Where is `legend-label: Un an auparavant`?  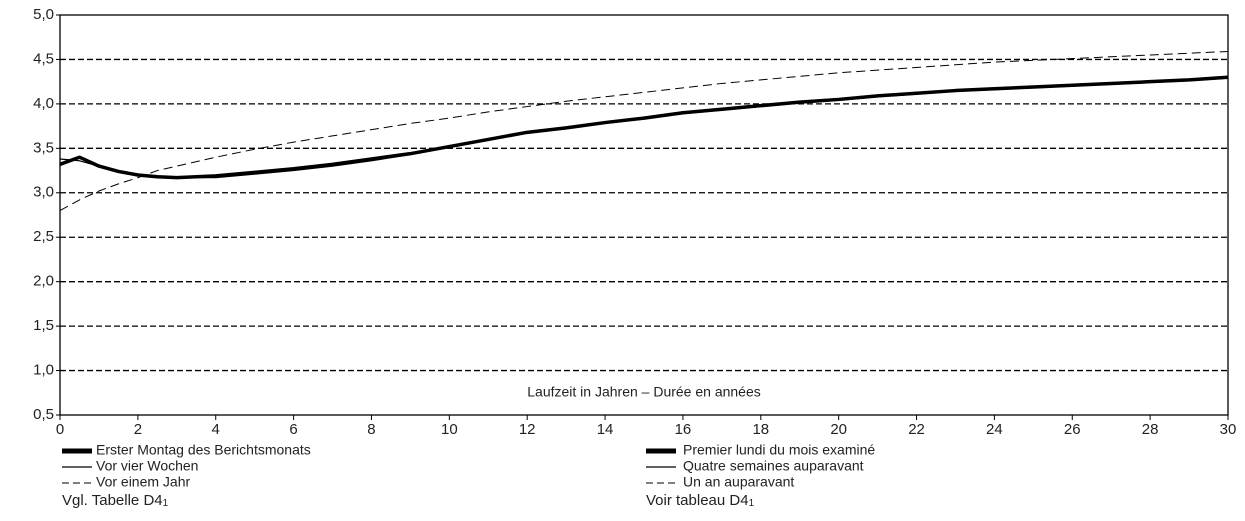
legend-label: Un an auparavant is located at coordinates (738, 482).